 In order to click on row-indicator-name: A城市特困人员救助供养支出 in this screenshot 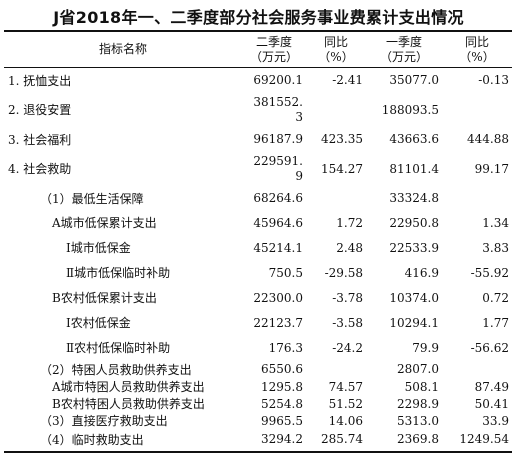, I will do `click(128, 387)`.